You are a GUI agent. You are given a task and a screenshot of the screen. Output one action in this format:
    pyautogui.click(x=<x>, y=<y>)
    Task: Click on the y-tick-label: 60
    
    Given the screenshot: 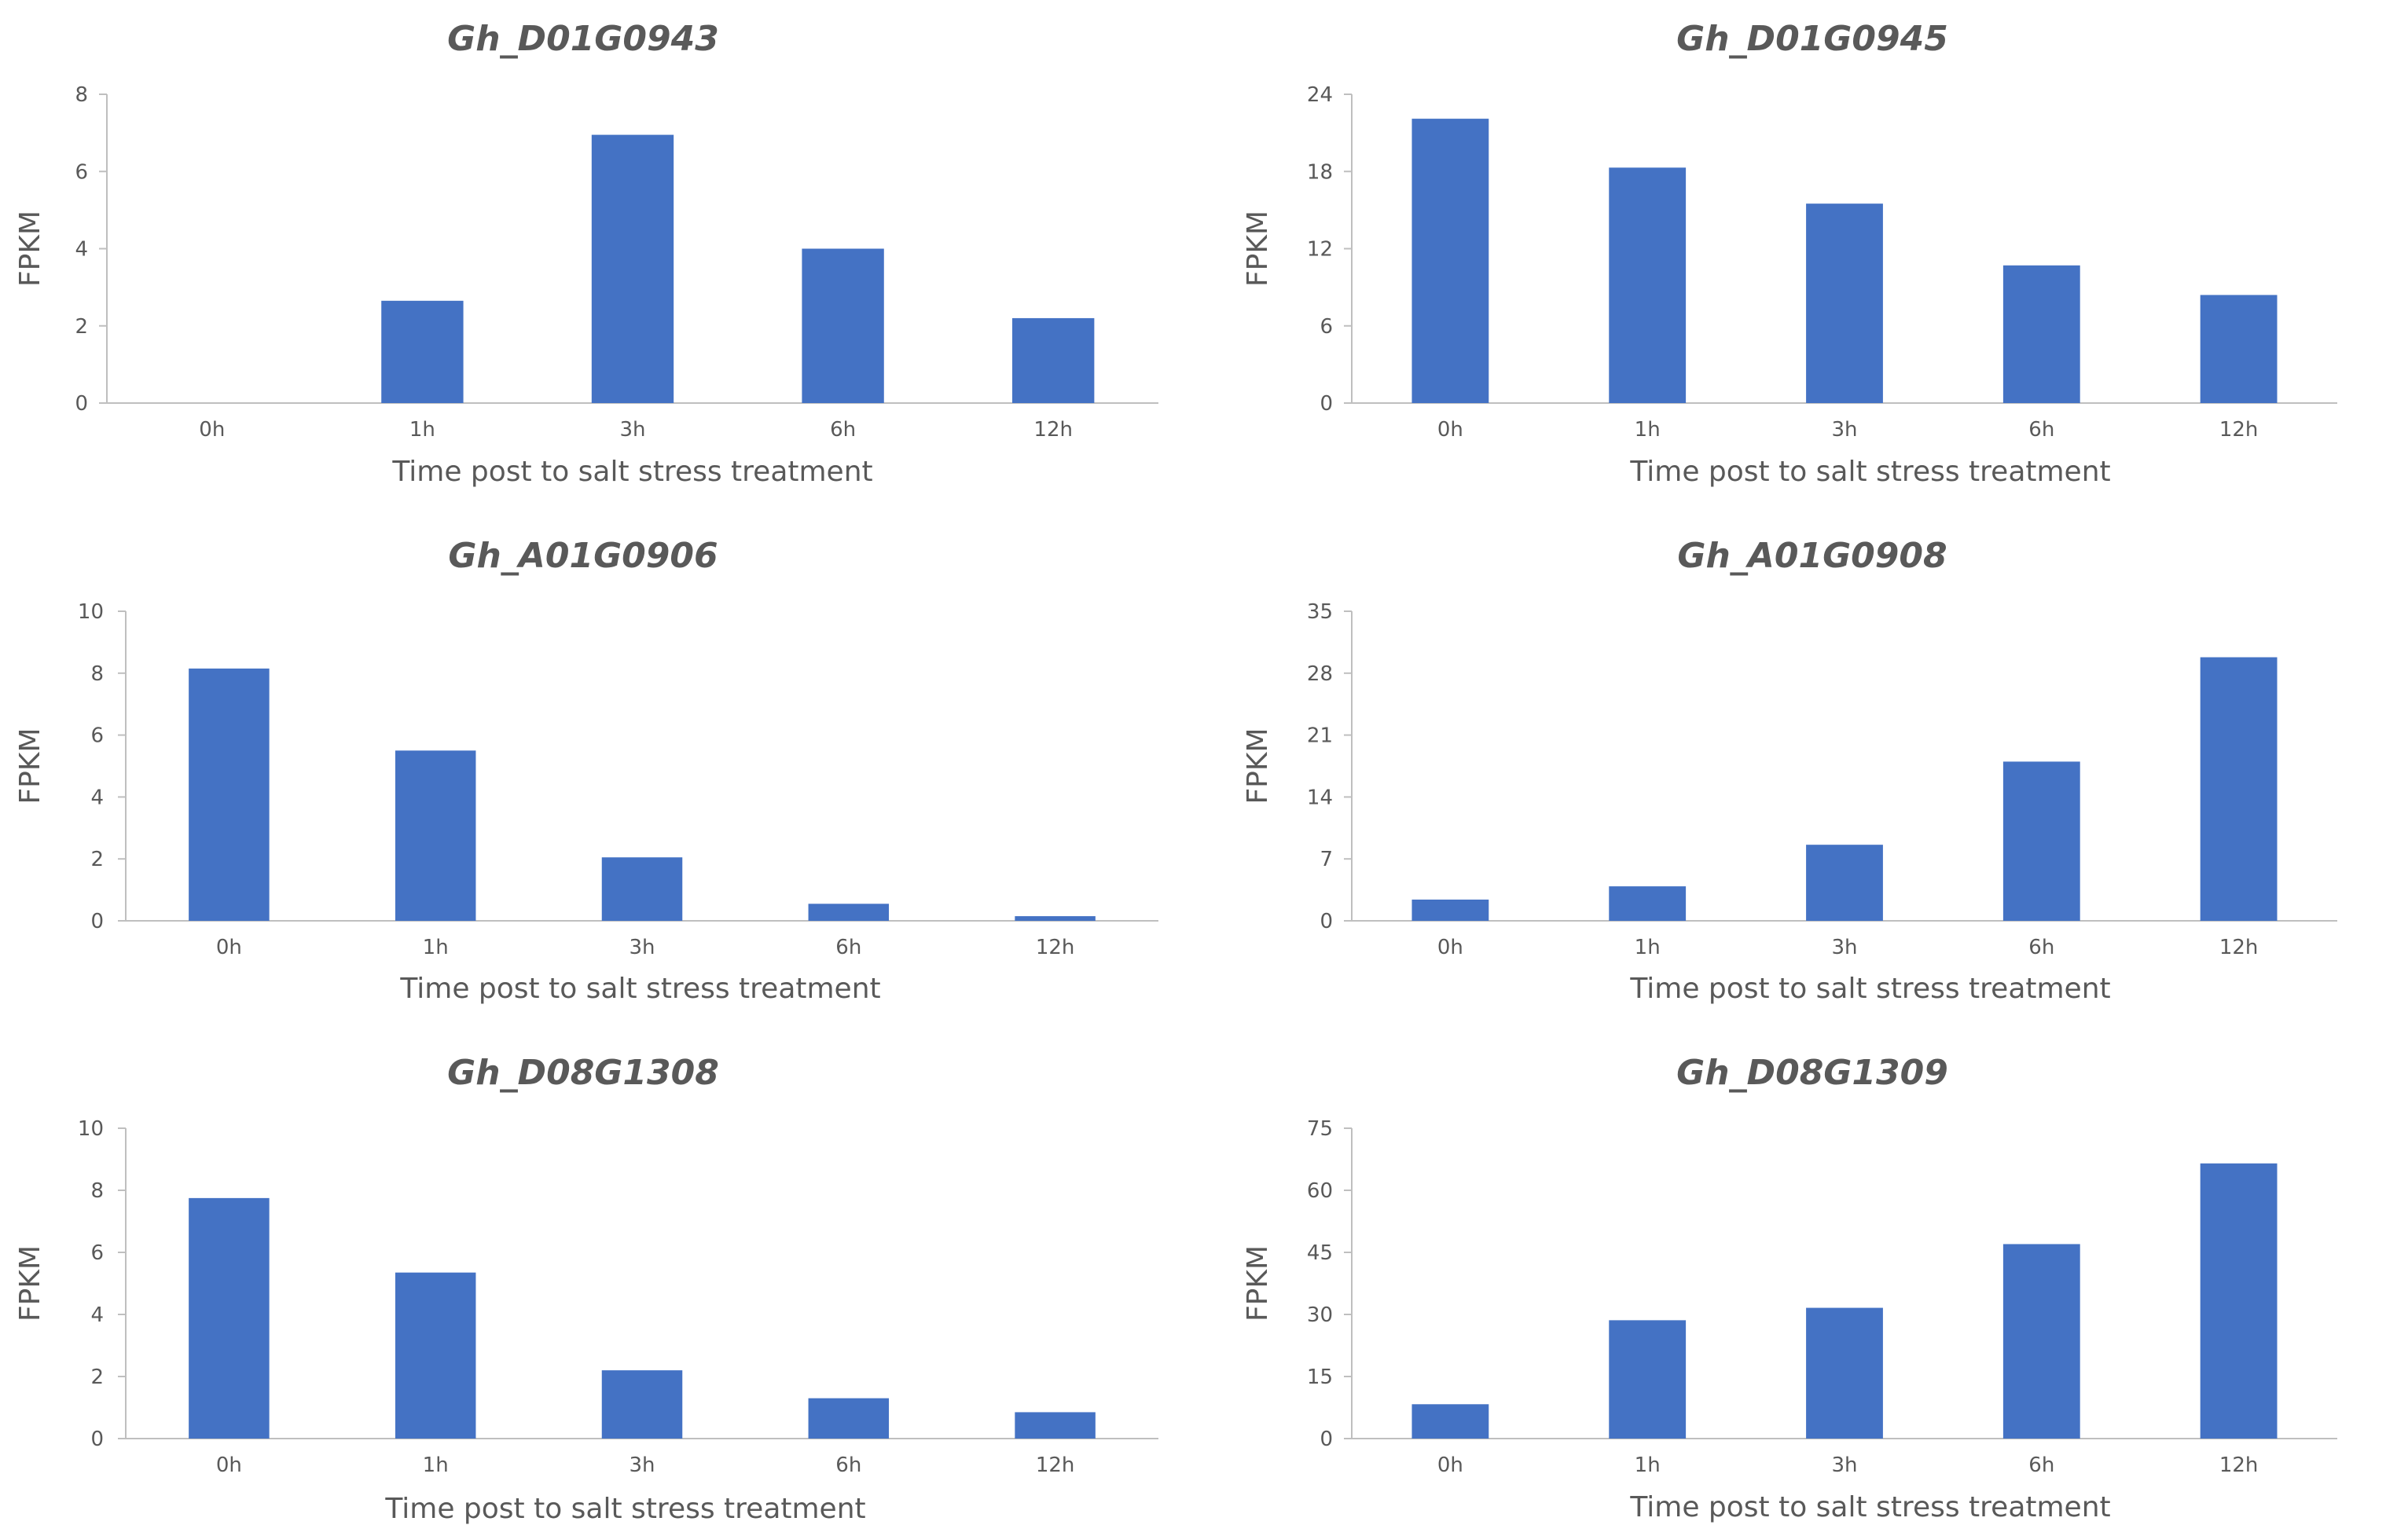 What is the action you would take?
    pyautogui.click(x=1320, y=1191)
    